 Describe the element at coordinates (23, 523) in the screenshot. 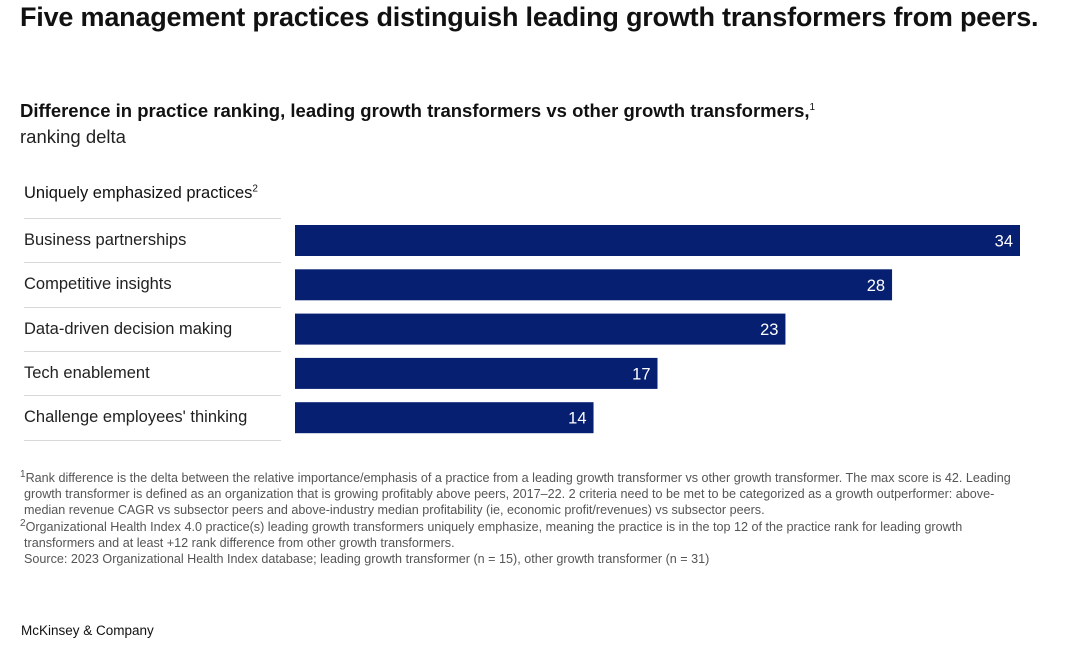

I see `footnote-2-marker: 2` at that location.